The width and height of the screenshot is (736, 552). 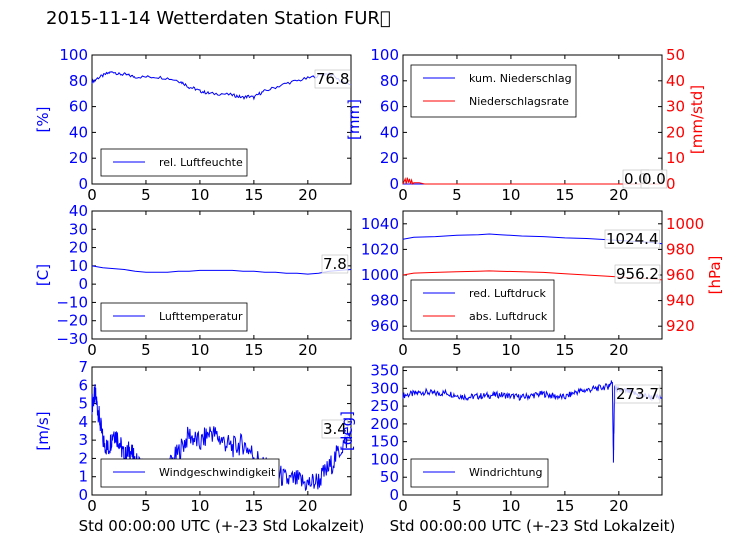 I want to click on y-tick-label: −10, so click(x=72, y=302).